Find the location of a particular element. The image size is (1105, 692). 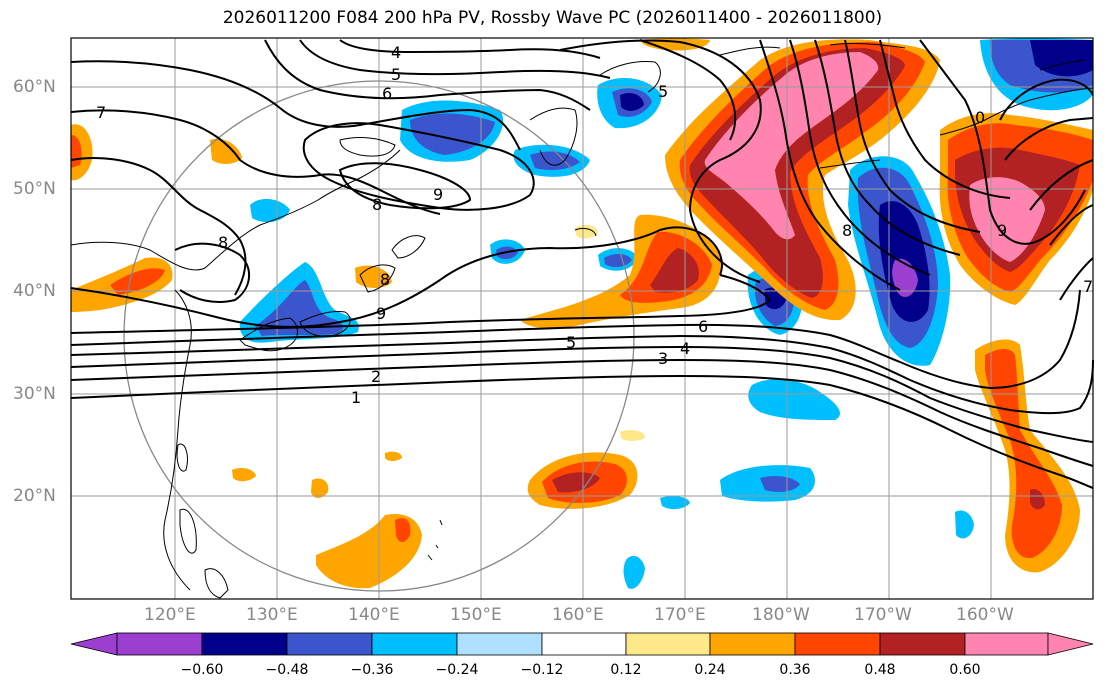

contour-label: 1 is located at coordinates (356, 397).